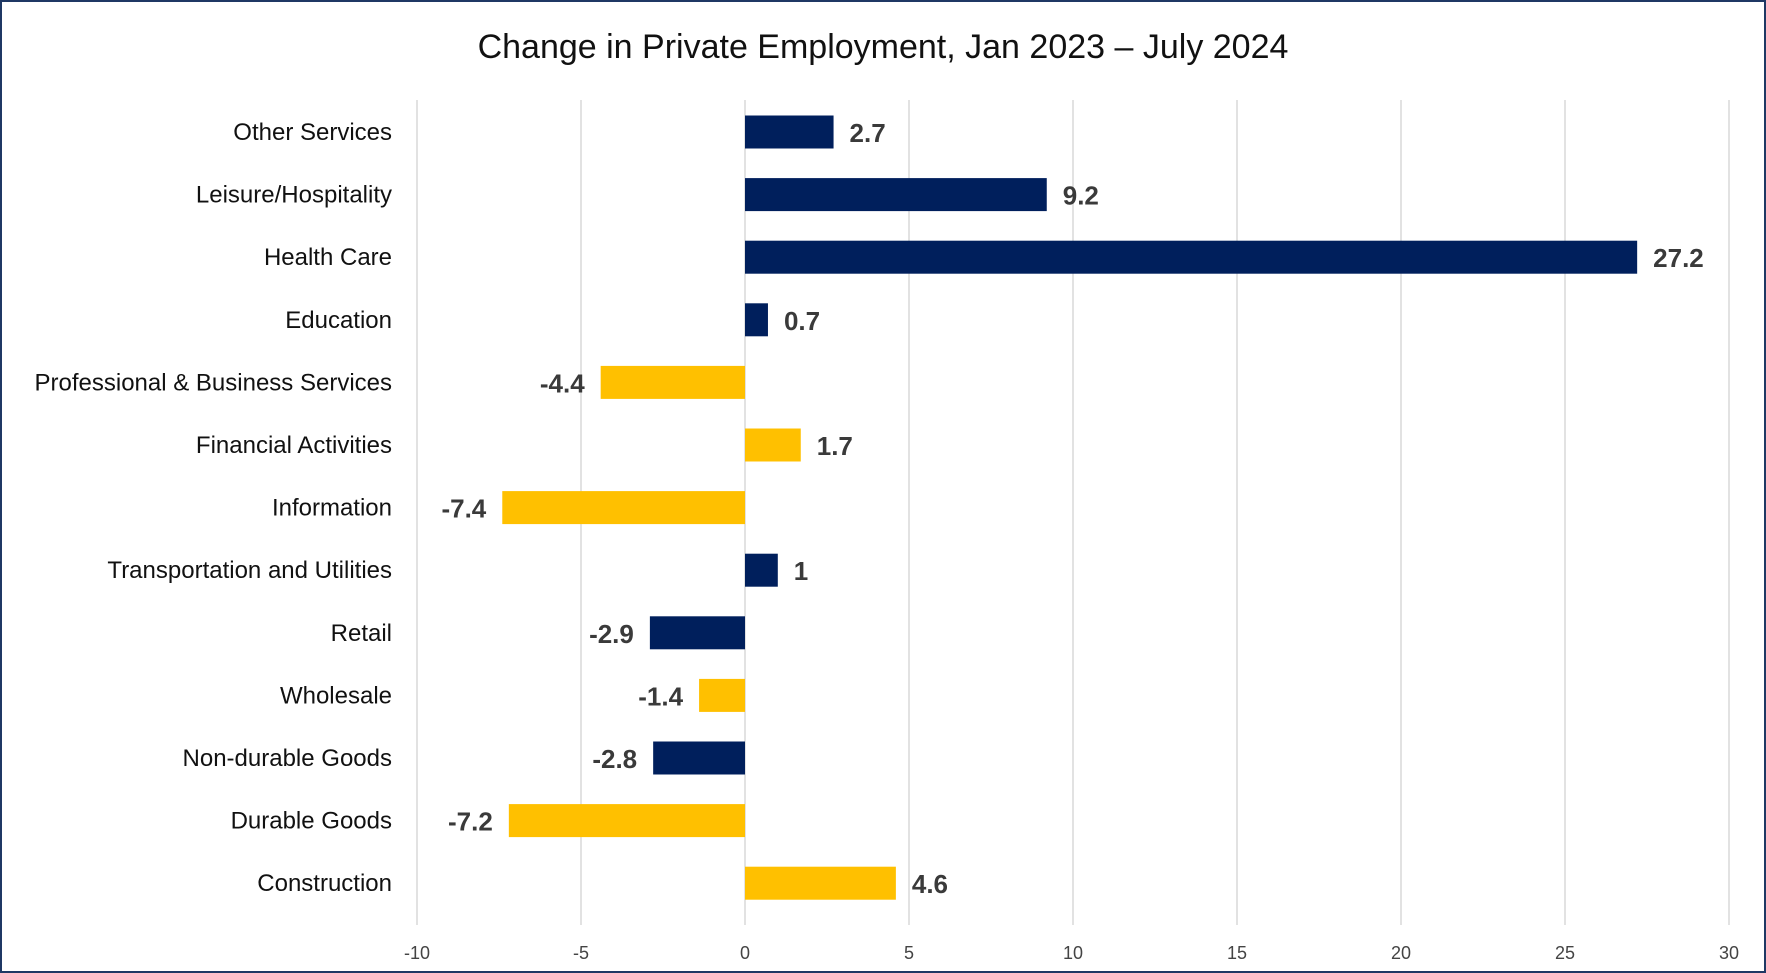 The height and width of the screenshot is (973, 1766). Describe the element at coordinates (801, 571) in the screenshot. I see `data-label: 1` at that location.